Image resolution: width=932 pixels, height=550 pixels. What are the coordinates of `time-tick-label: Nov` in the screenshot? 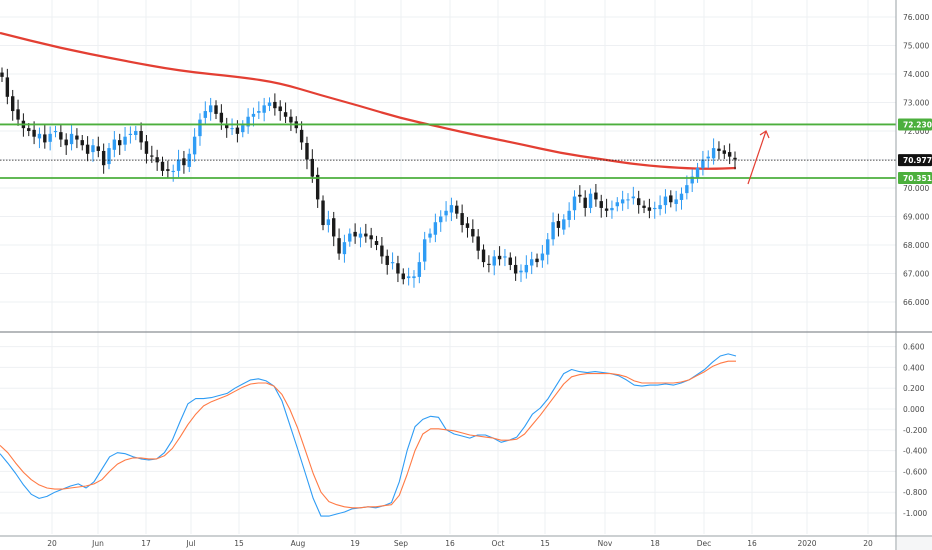 It's located at (605, 543).